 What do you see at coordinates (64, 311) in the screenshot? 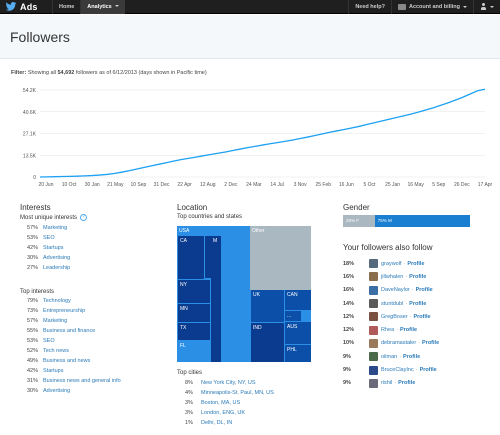
I see `top-interest-item-link: Entrepreneurship` at bounding box center [64, 311].